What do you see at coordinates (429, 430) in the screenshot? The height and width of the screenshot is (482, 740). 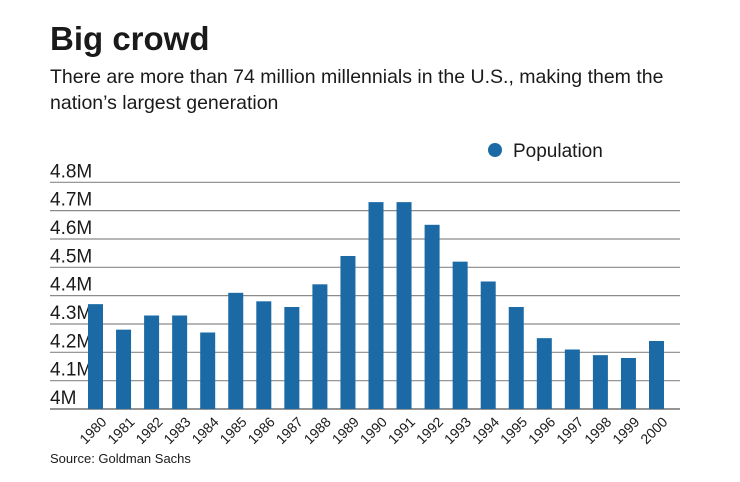 I see `x-tick-label: 1992` at bounding box center [429, 430].